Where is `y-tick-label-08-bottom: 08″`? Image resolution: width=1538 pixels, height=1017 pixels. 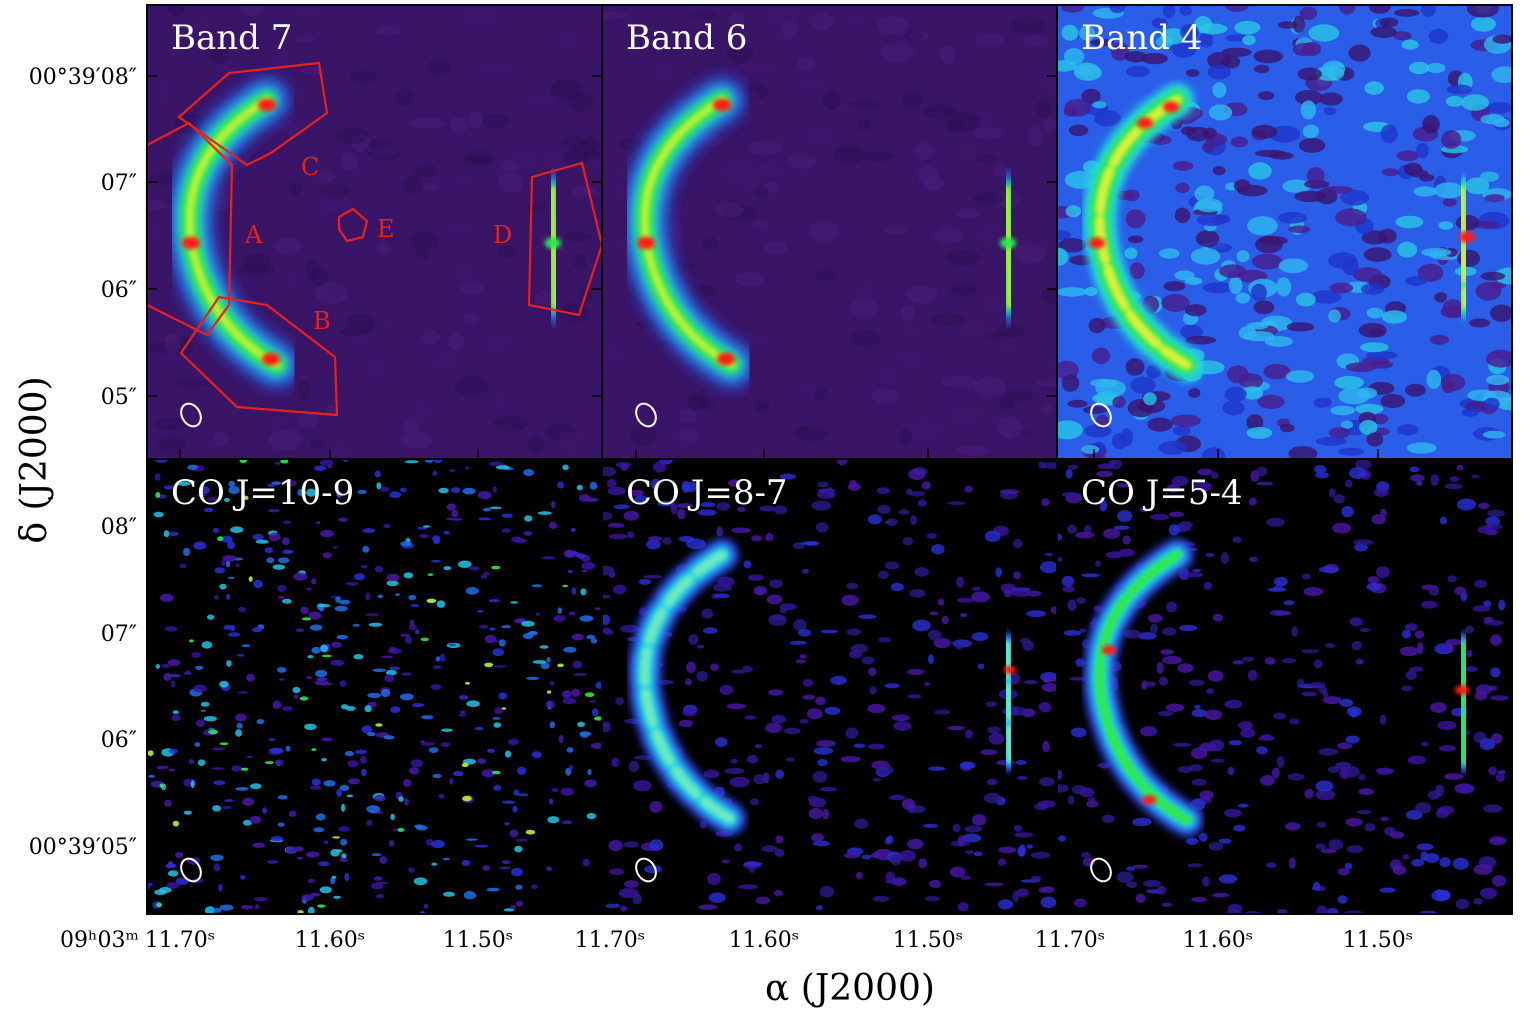
y-tick-label-08-bottom: 08″ is located at coordinates (119, 527).